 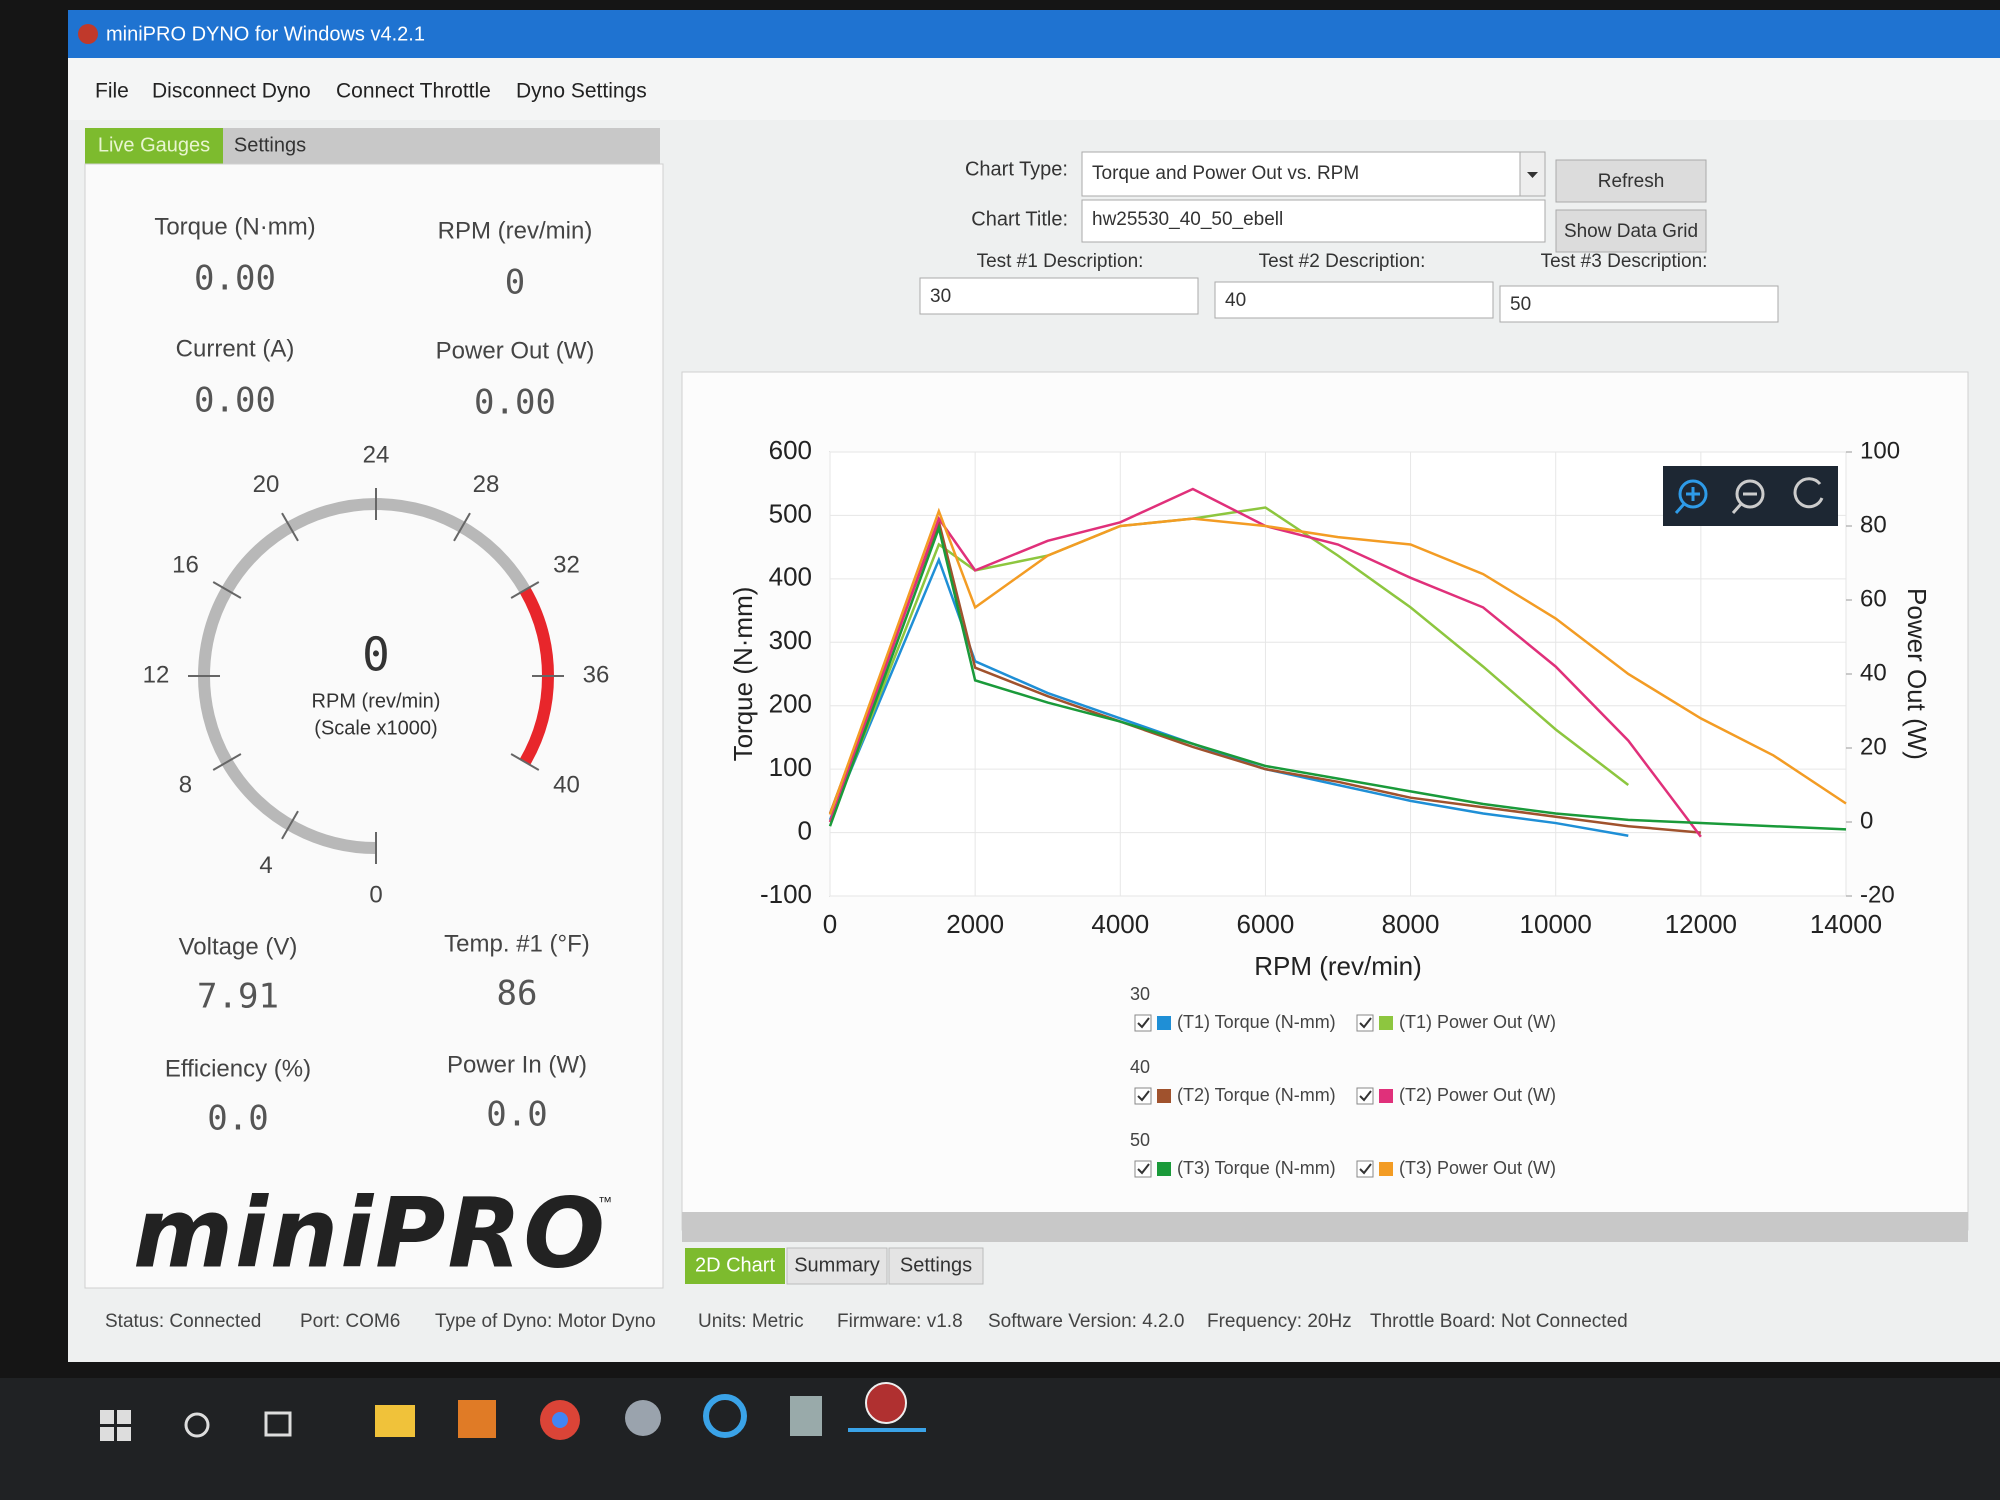 I want to click on y-tick-label: 400, so click(x=790, y=577).